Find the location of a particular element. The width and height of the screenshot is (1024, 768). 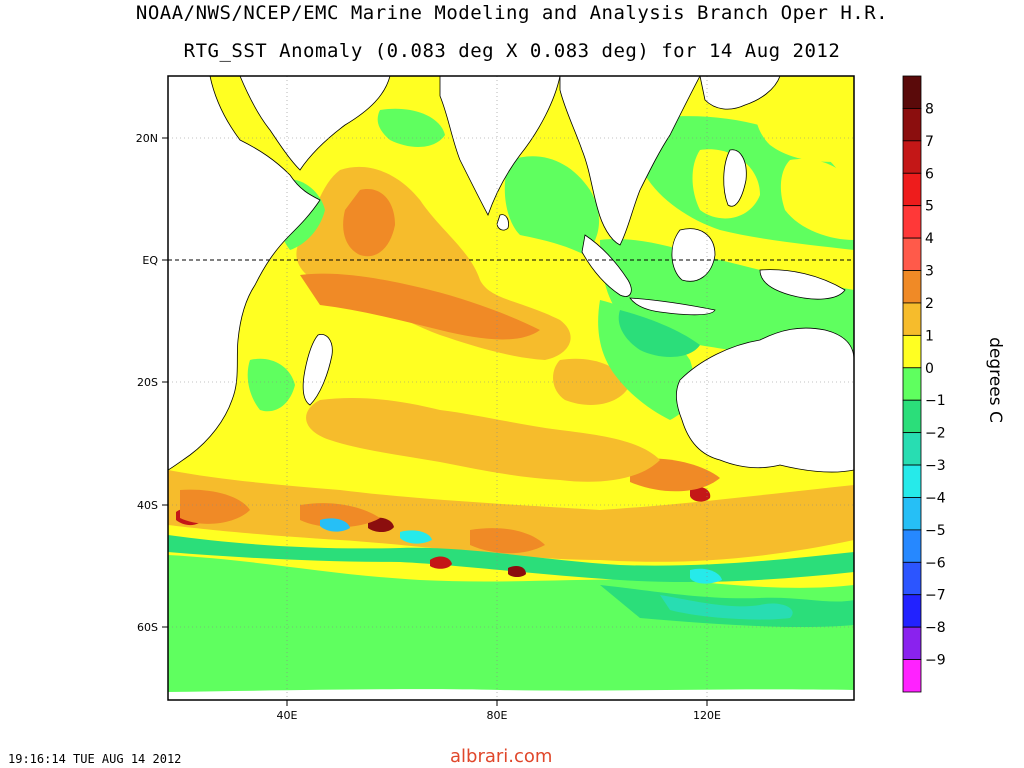

lat-tick-label: 20S is located at coordinates (147, 382).